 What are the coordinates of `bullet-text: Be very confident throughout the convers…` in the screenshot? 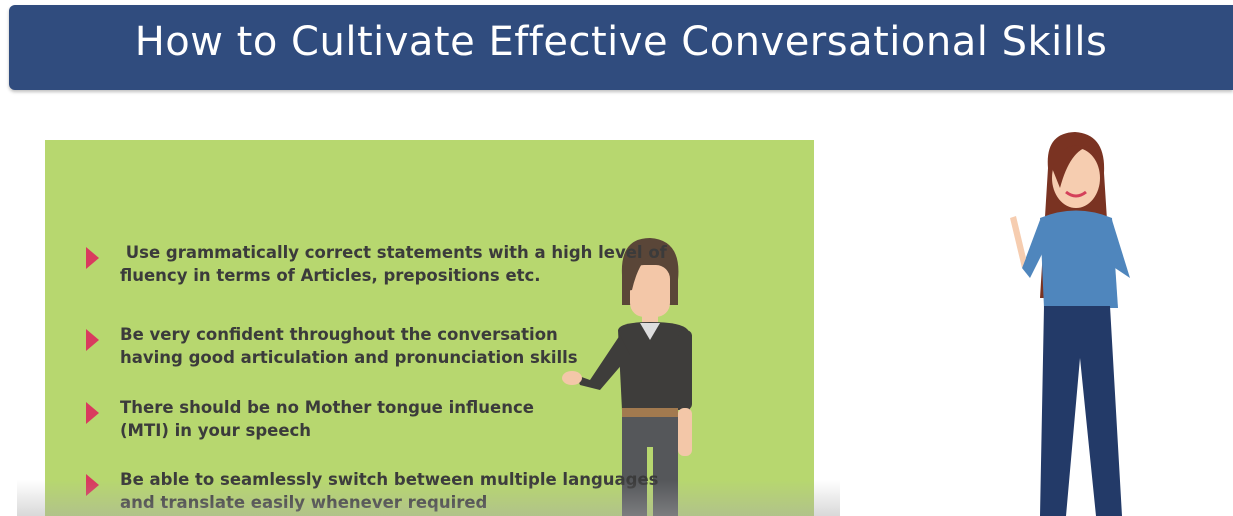 It's located at (339, 334).